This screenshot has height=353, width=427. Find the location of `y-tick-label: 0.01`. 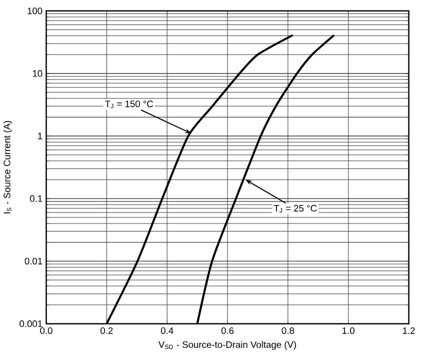

y-tick-label: 0.01 is located at coordinates (33, 261).